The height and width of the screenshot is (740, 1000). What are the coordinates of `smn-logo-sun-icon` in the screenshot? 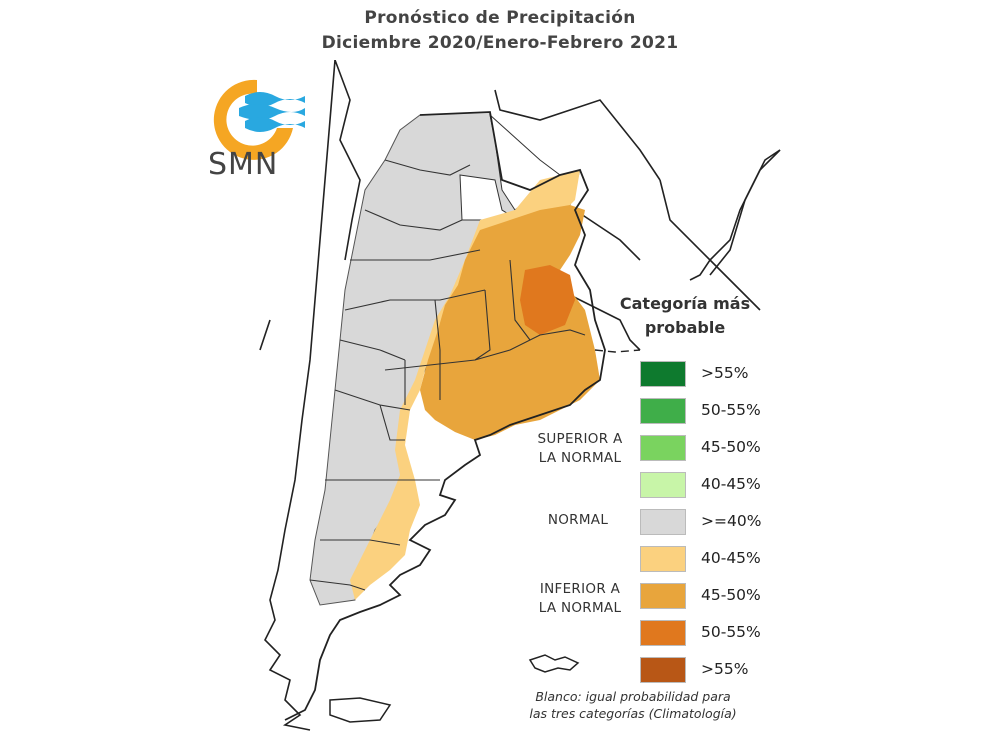 It's located at (253, 119).